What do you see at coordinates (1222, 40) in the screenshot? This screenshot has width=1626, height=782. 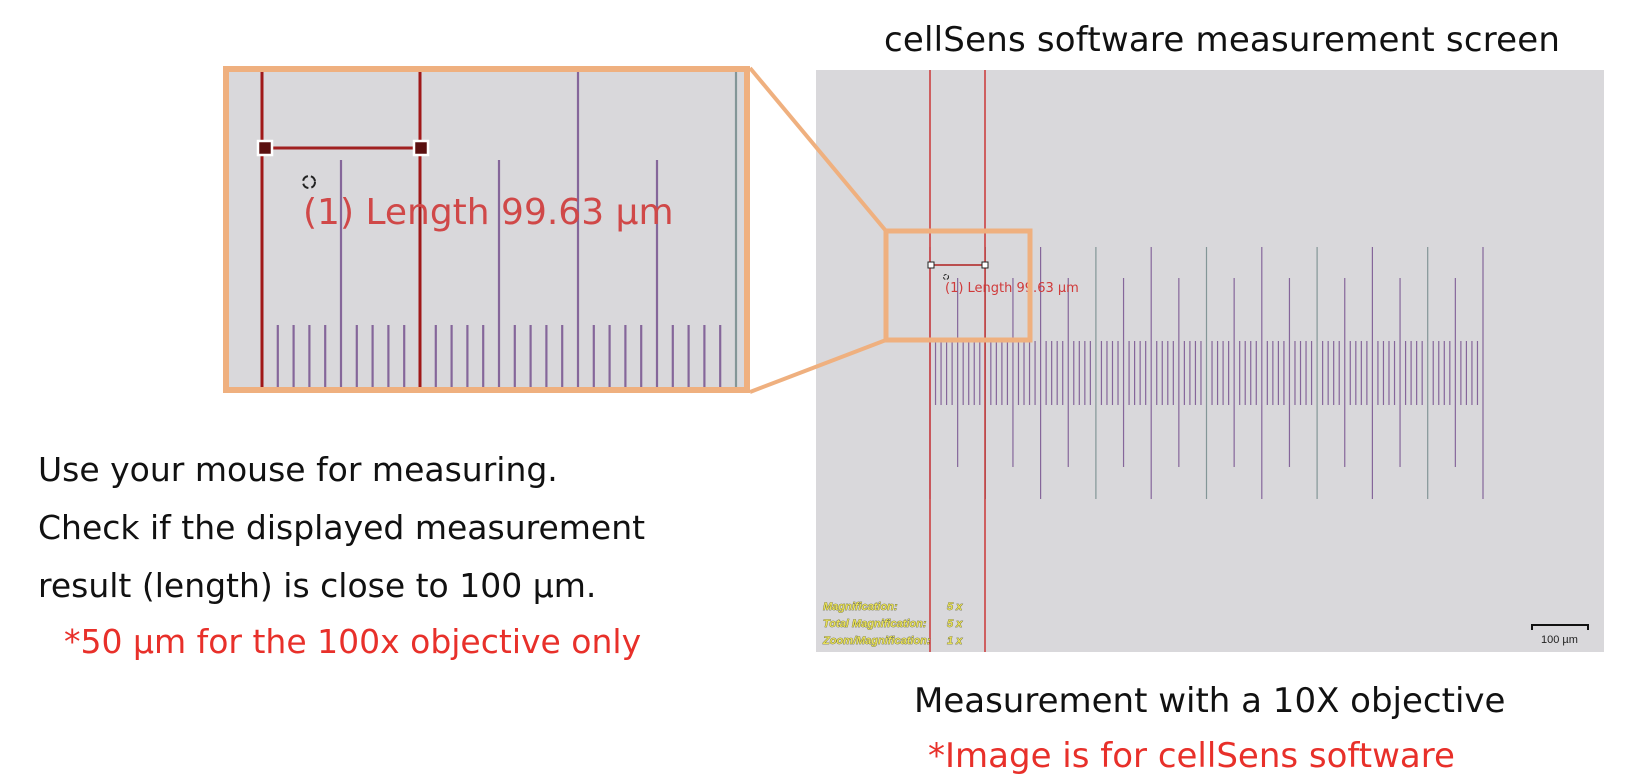 I see `page-title: cellSens software measurement screen` at bounding box center [1222, 40].